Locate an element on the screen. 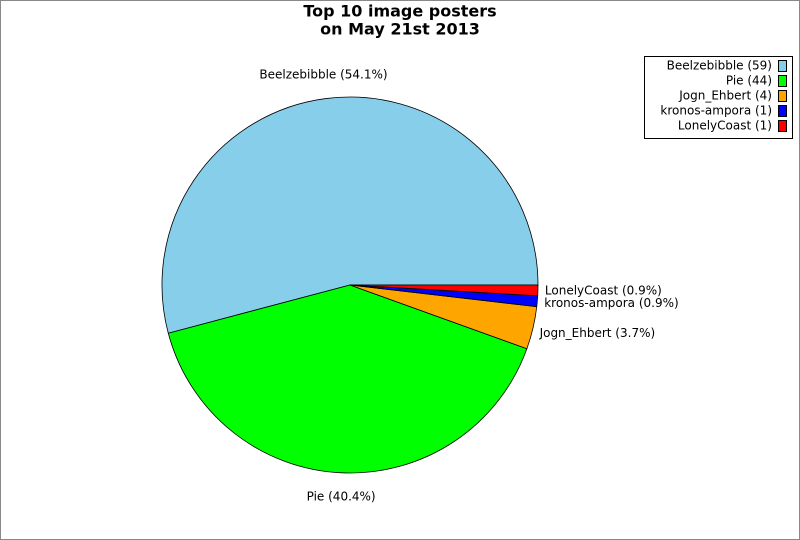 Image resolution: width=800 pixels, height=540 pixels. legend-box is located at coordinates (718, 97).